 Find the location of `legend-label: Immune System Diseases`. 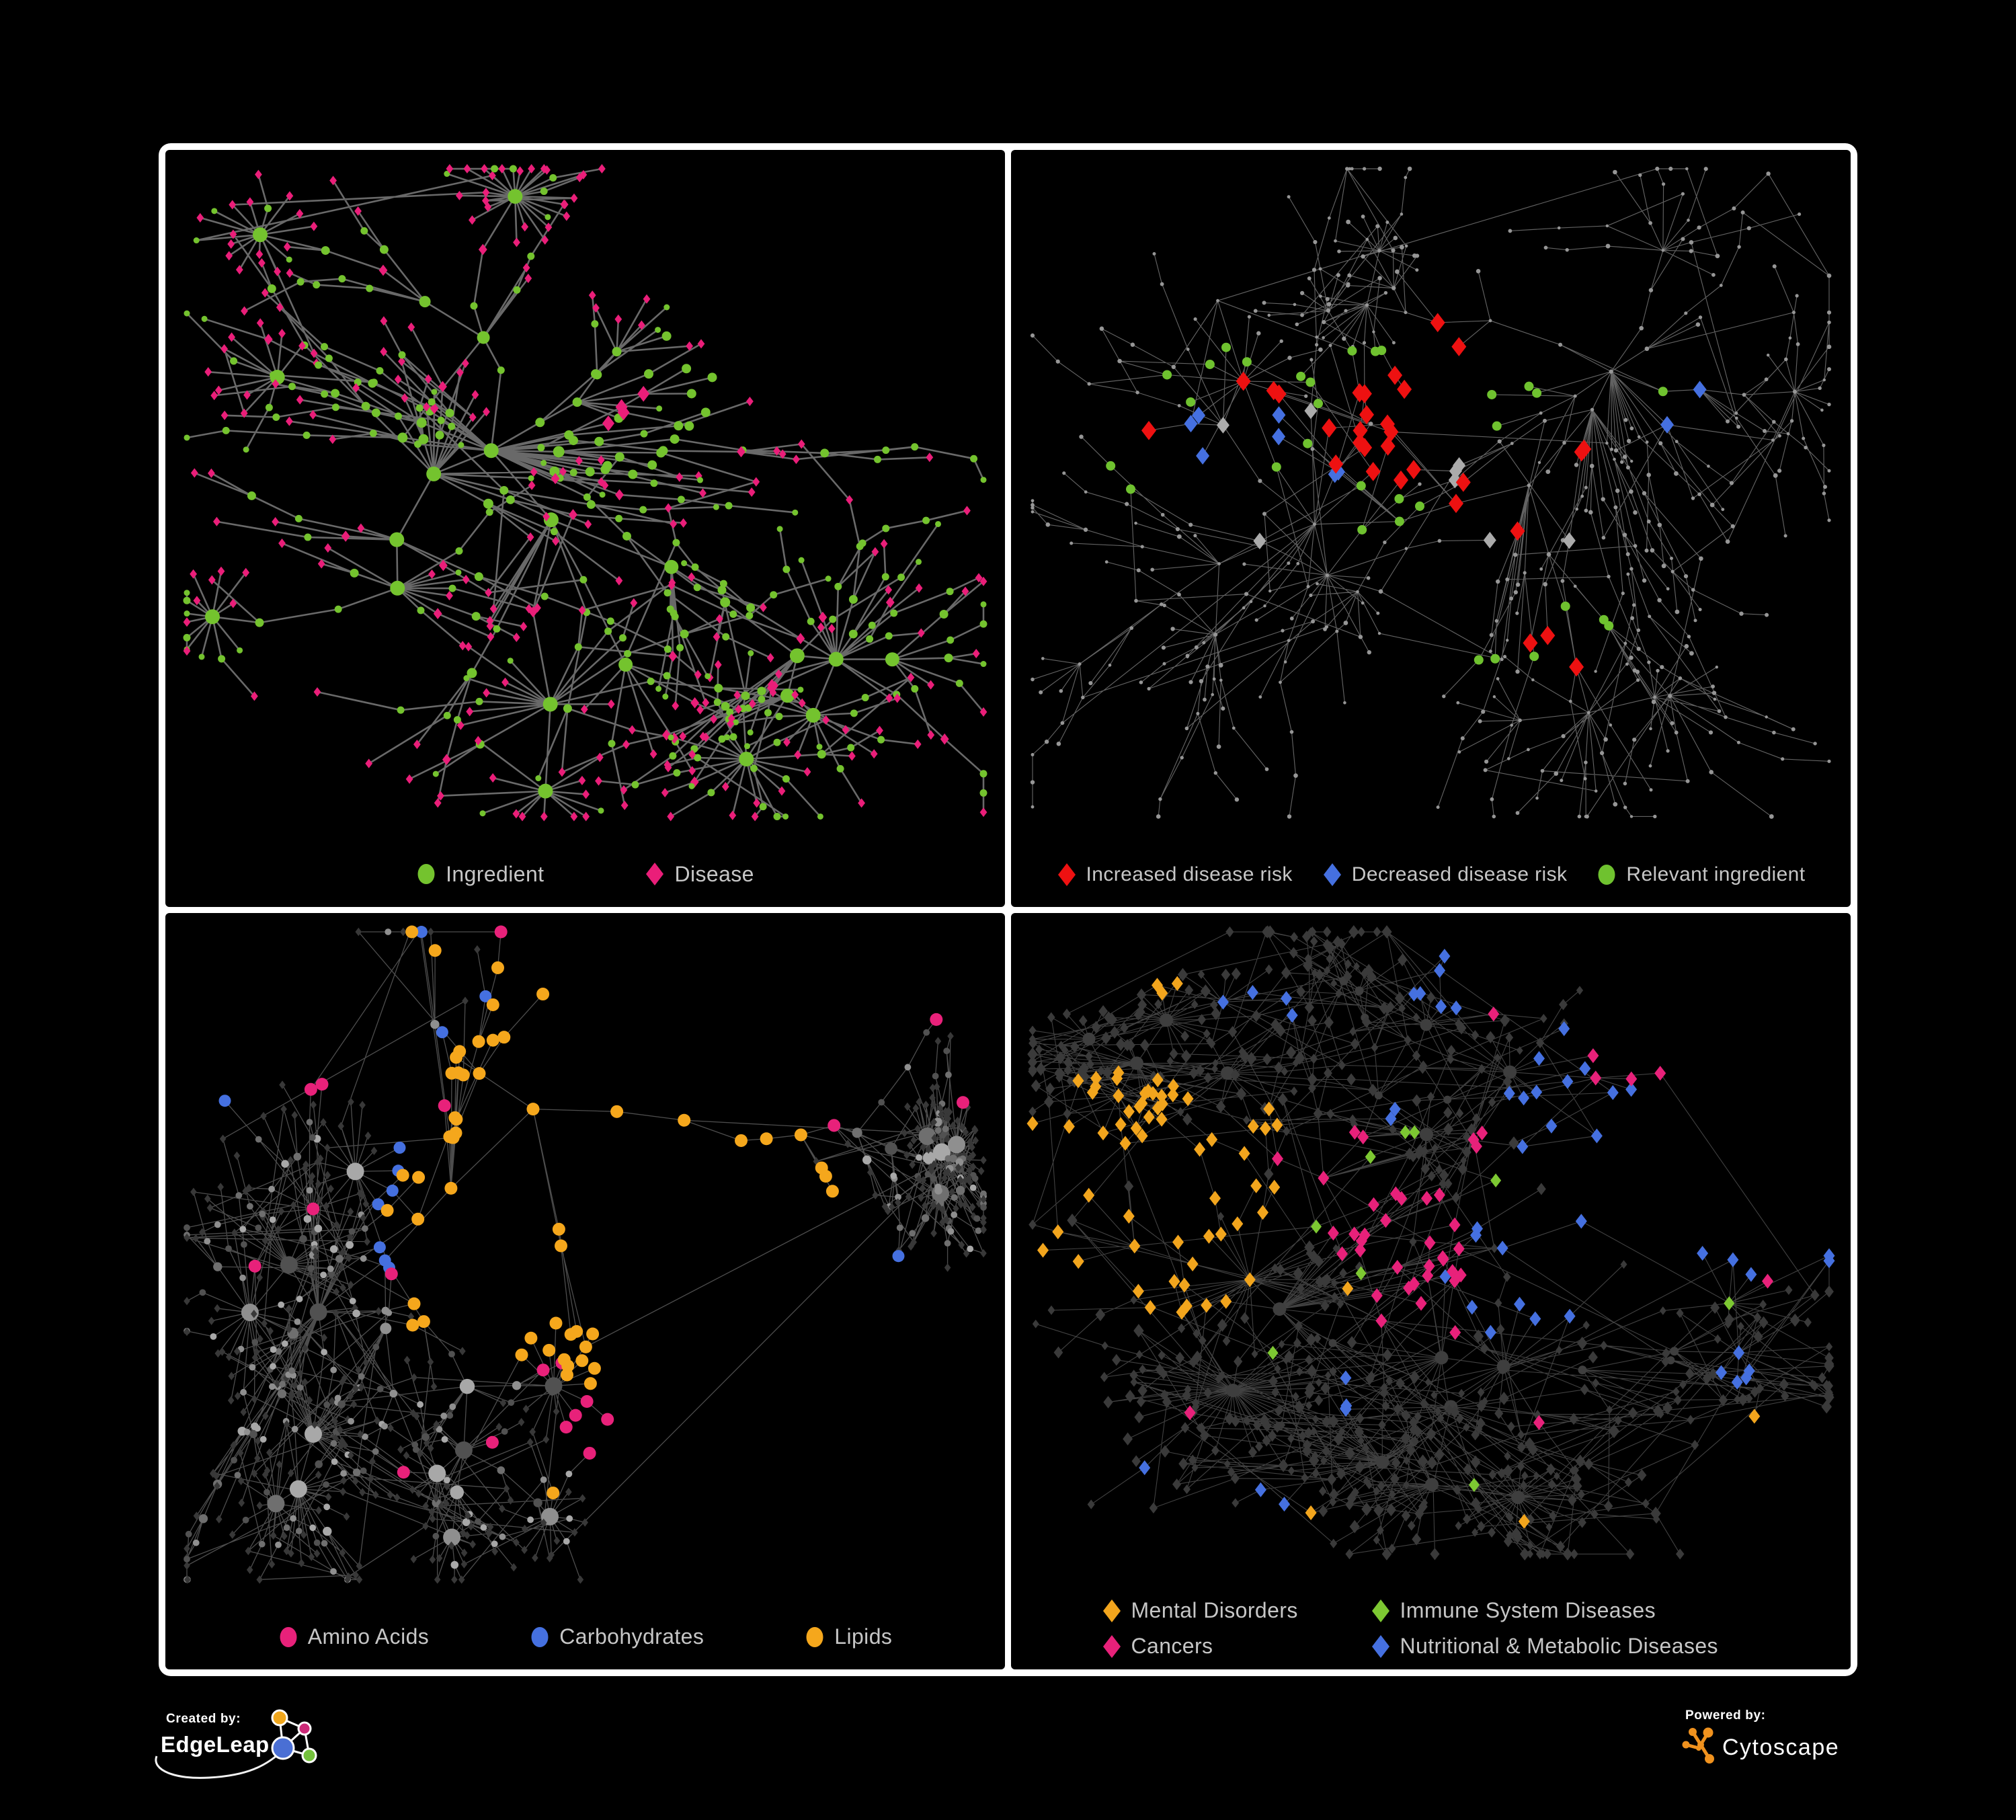

legend-label: Immune System Diseases is located at coordinates (1528, 1610).